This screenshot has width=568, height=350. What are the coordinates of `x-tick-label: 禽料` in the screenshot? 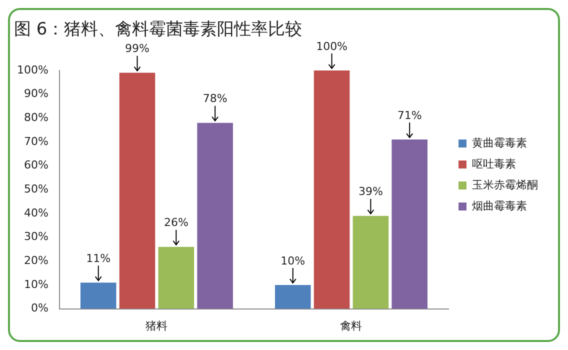 It's located at (351, 325).